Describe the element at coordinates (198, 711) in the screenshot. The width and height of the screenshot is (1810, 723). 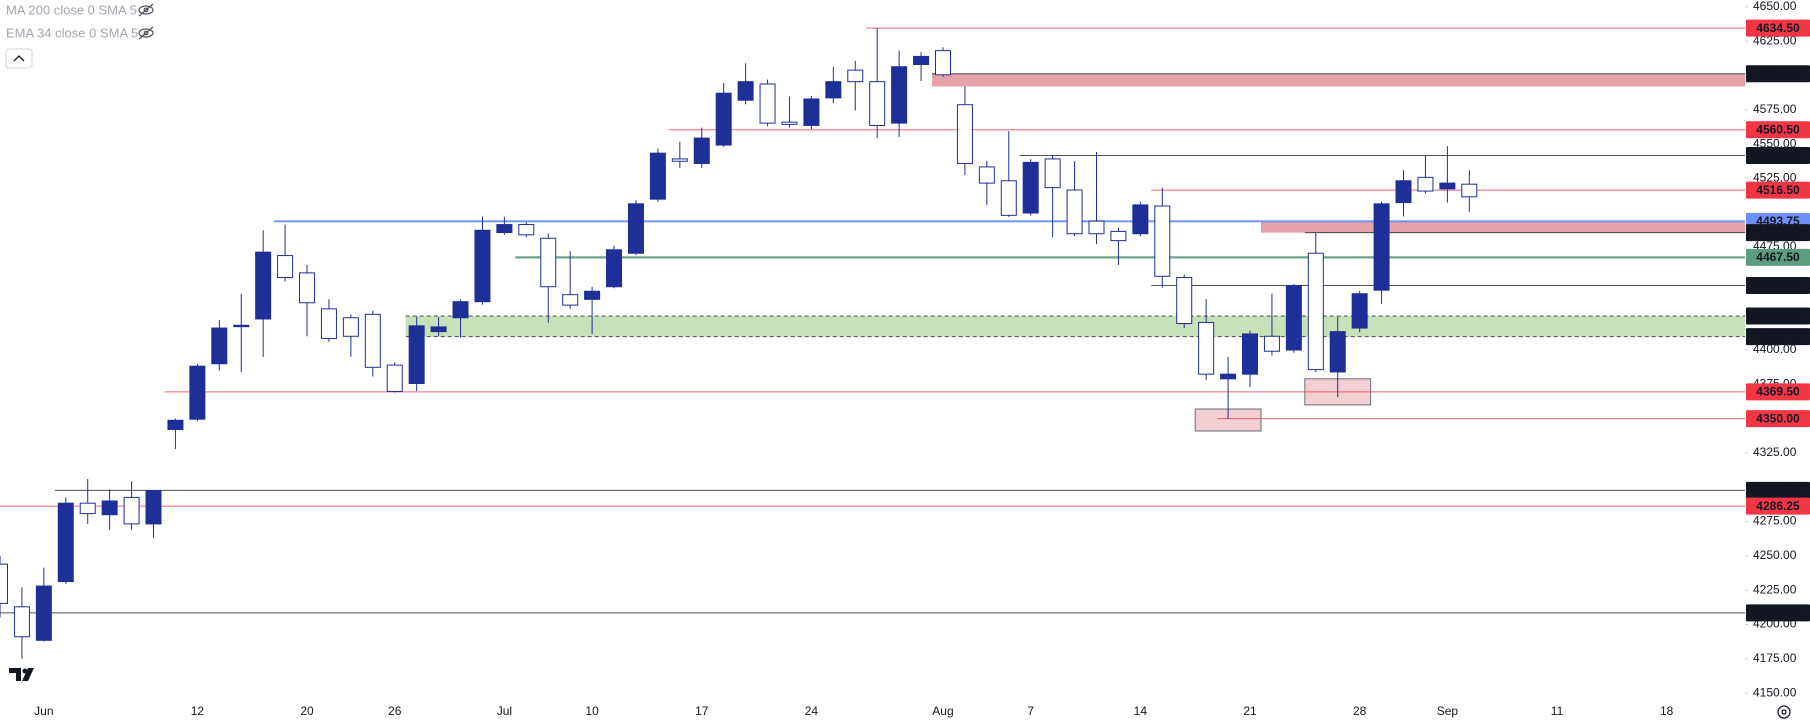
I see `x-tick-label: 12` at that location.